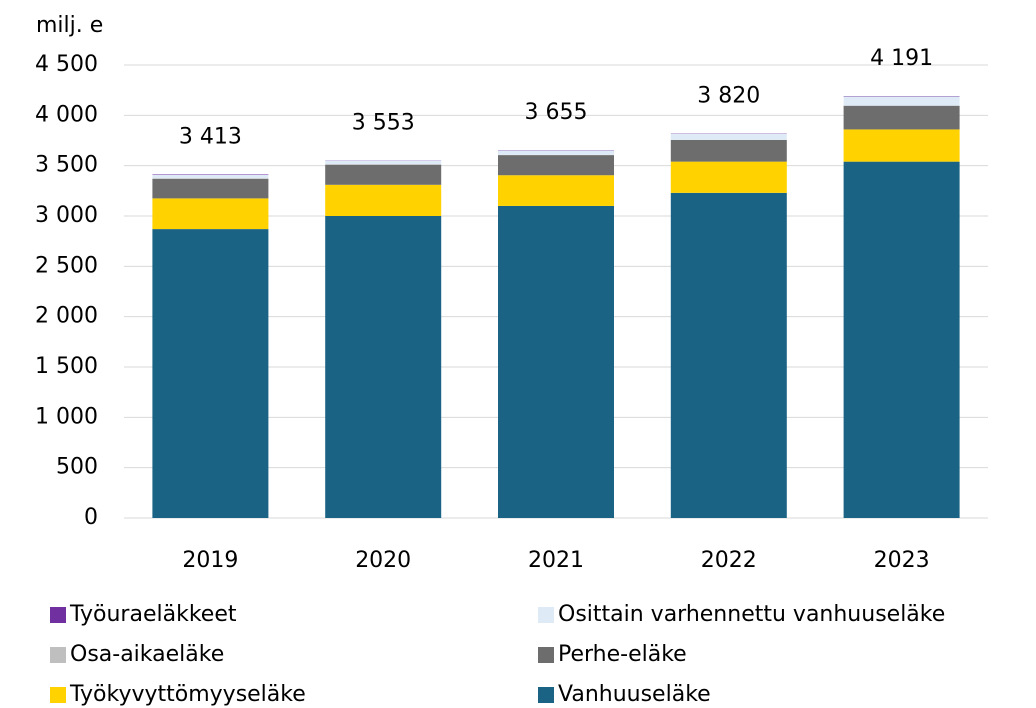 Image resolution: width=1036 pixels, height=708 pixels. I want to click on y-tick-label: 1 500, so click(66, 366).